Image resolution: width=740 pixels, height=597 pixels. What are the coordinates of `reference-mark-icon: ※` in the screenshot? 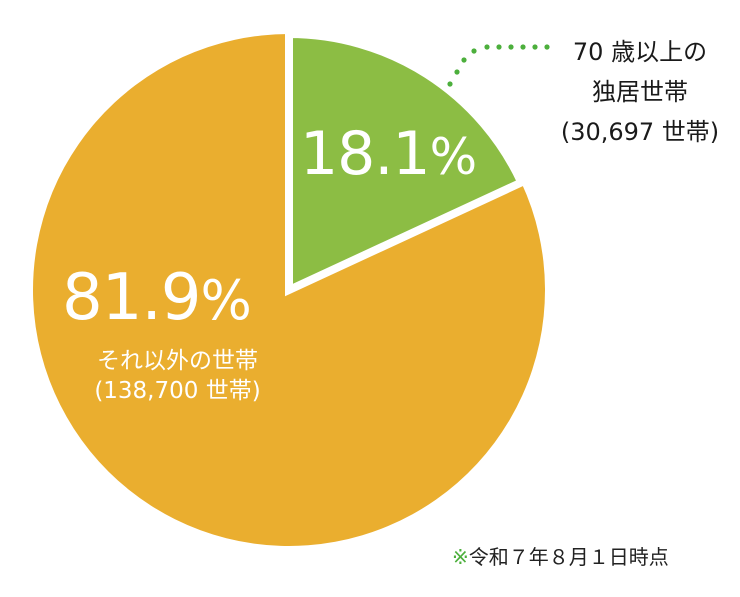 It's located at (460, 557).